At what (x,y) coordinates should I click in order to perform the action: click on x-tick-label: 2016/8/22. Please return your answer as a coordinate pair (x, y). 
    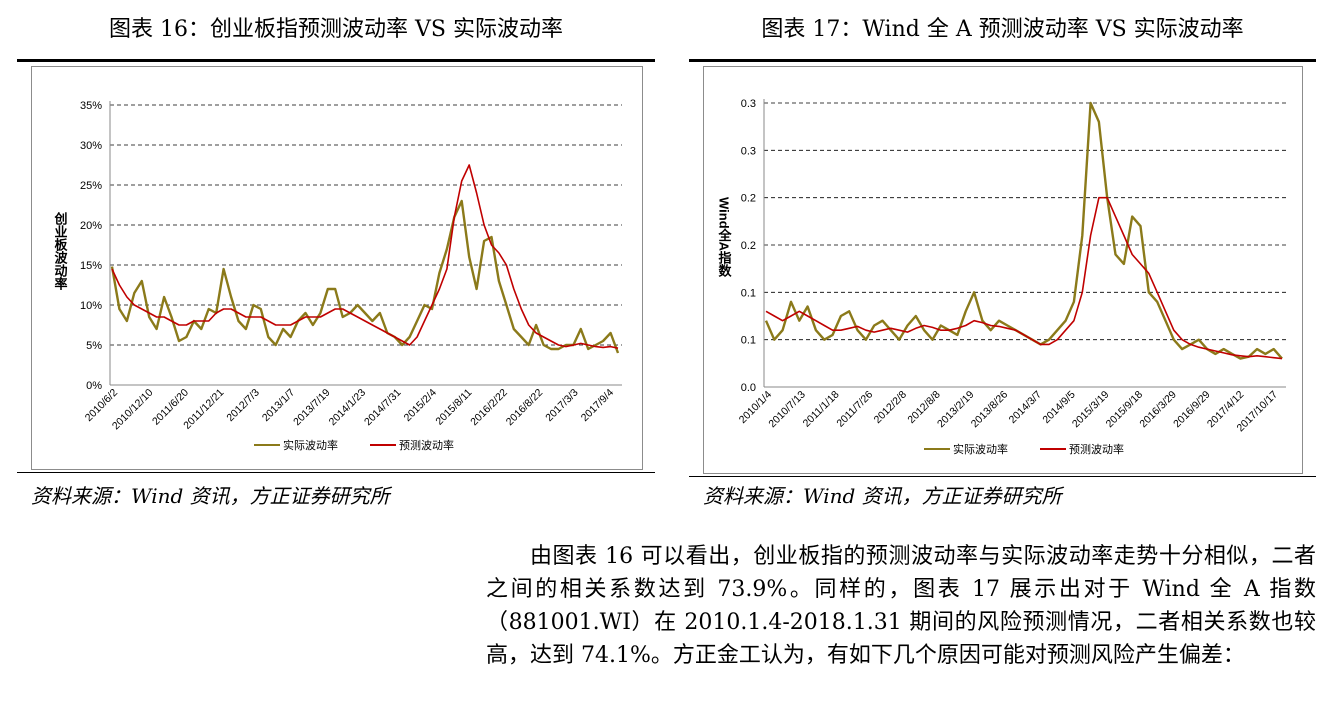
    Looking at the image, I should click on (525, 408).